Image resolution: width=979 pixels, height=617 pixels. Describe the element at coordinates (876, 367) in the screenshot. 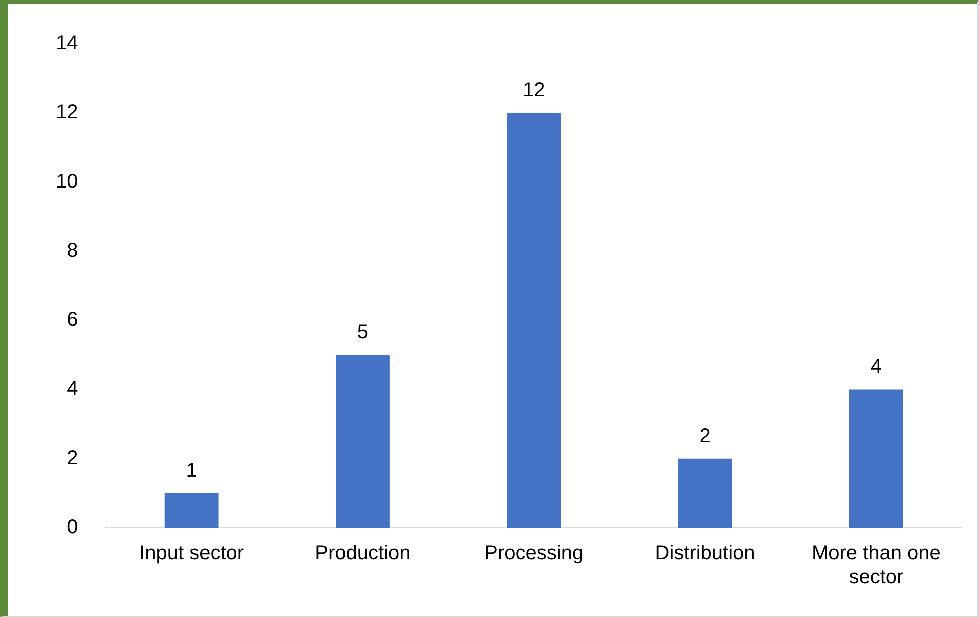

I see `data-label: 4` at that location.